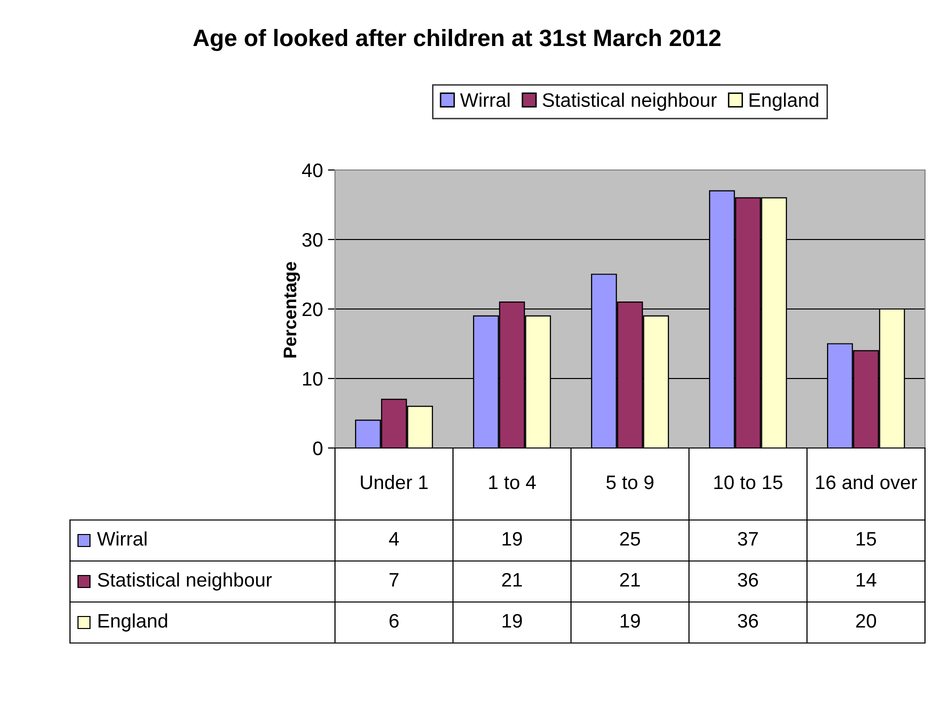 The image size is (933, 704). What do you see at coordinates (317, 448) in the screenshot?
I see `y-tick-label: 0` at bounding box center [317, 448].